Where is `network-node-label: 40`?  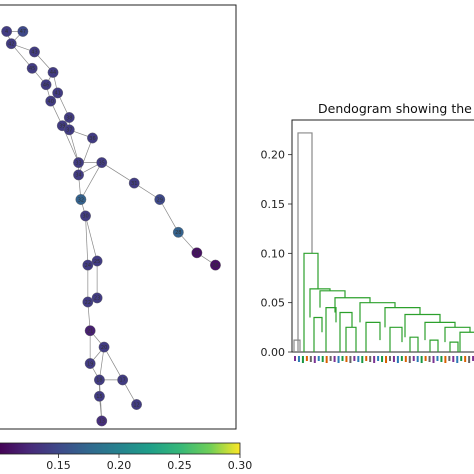
network-node-label: 40 is located at coordinates (51, 102).